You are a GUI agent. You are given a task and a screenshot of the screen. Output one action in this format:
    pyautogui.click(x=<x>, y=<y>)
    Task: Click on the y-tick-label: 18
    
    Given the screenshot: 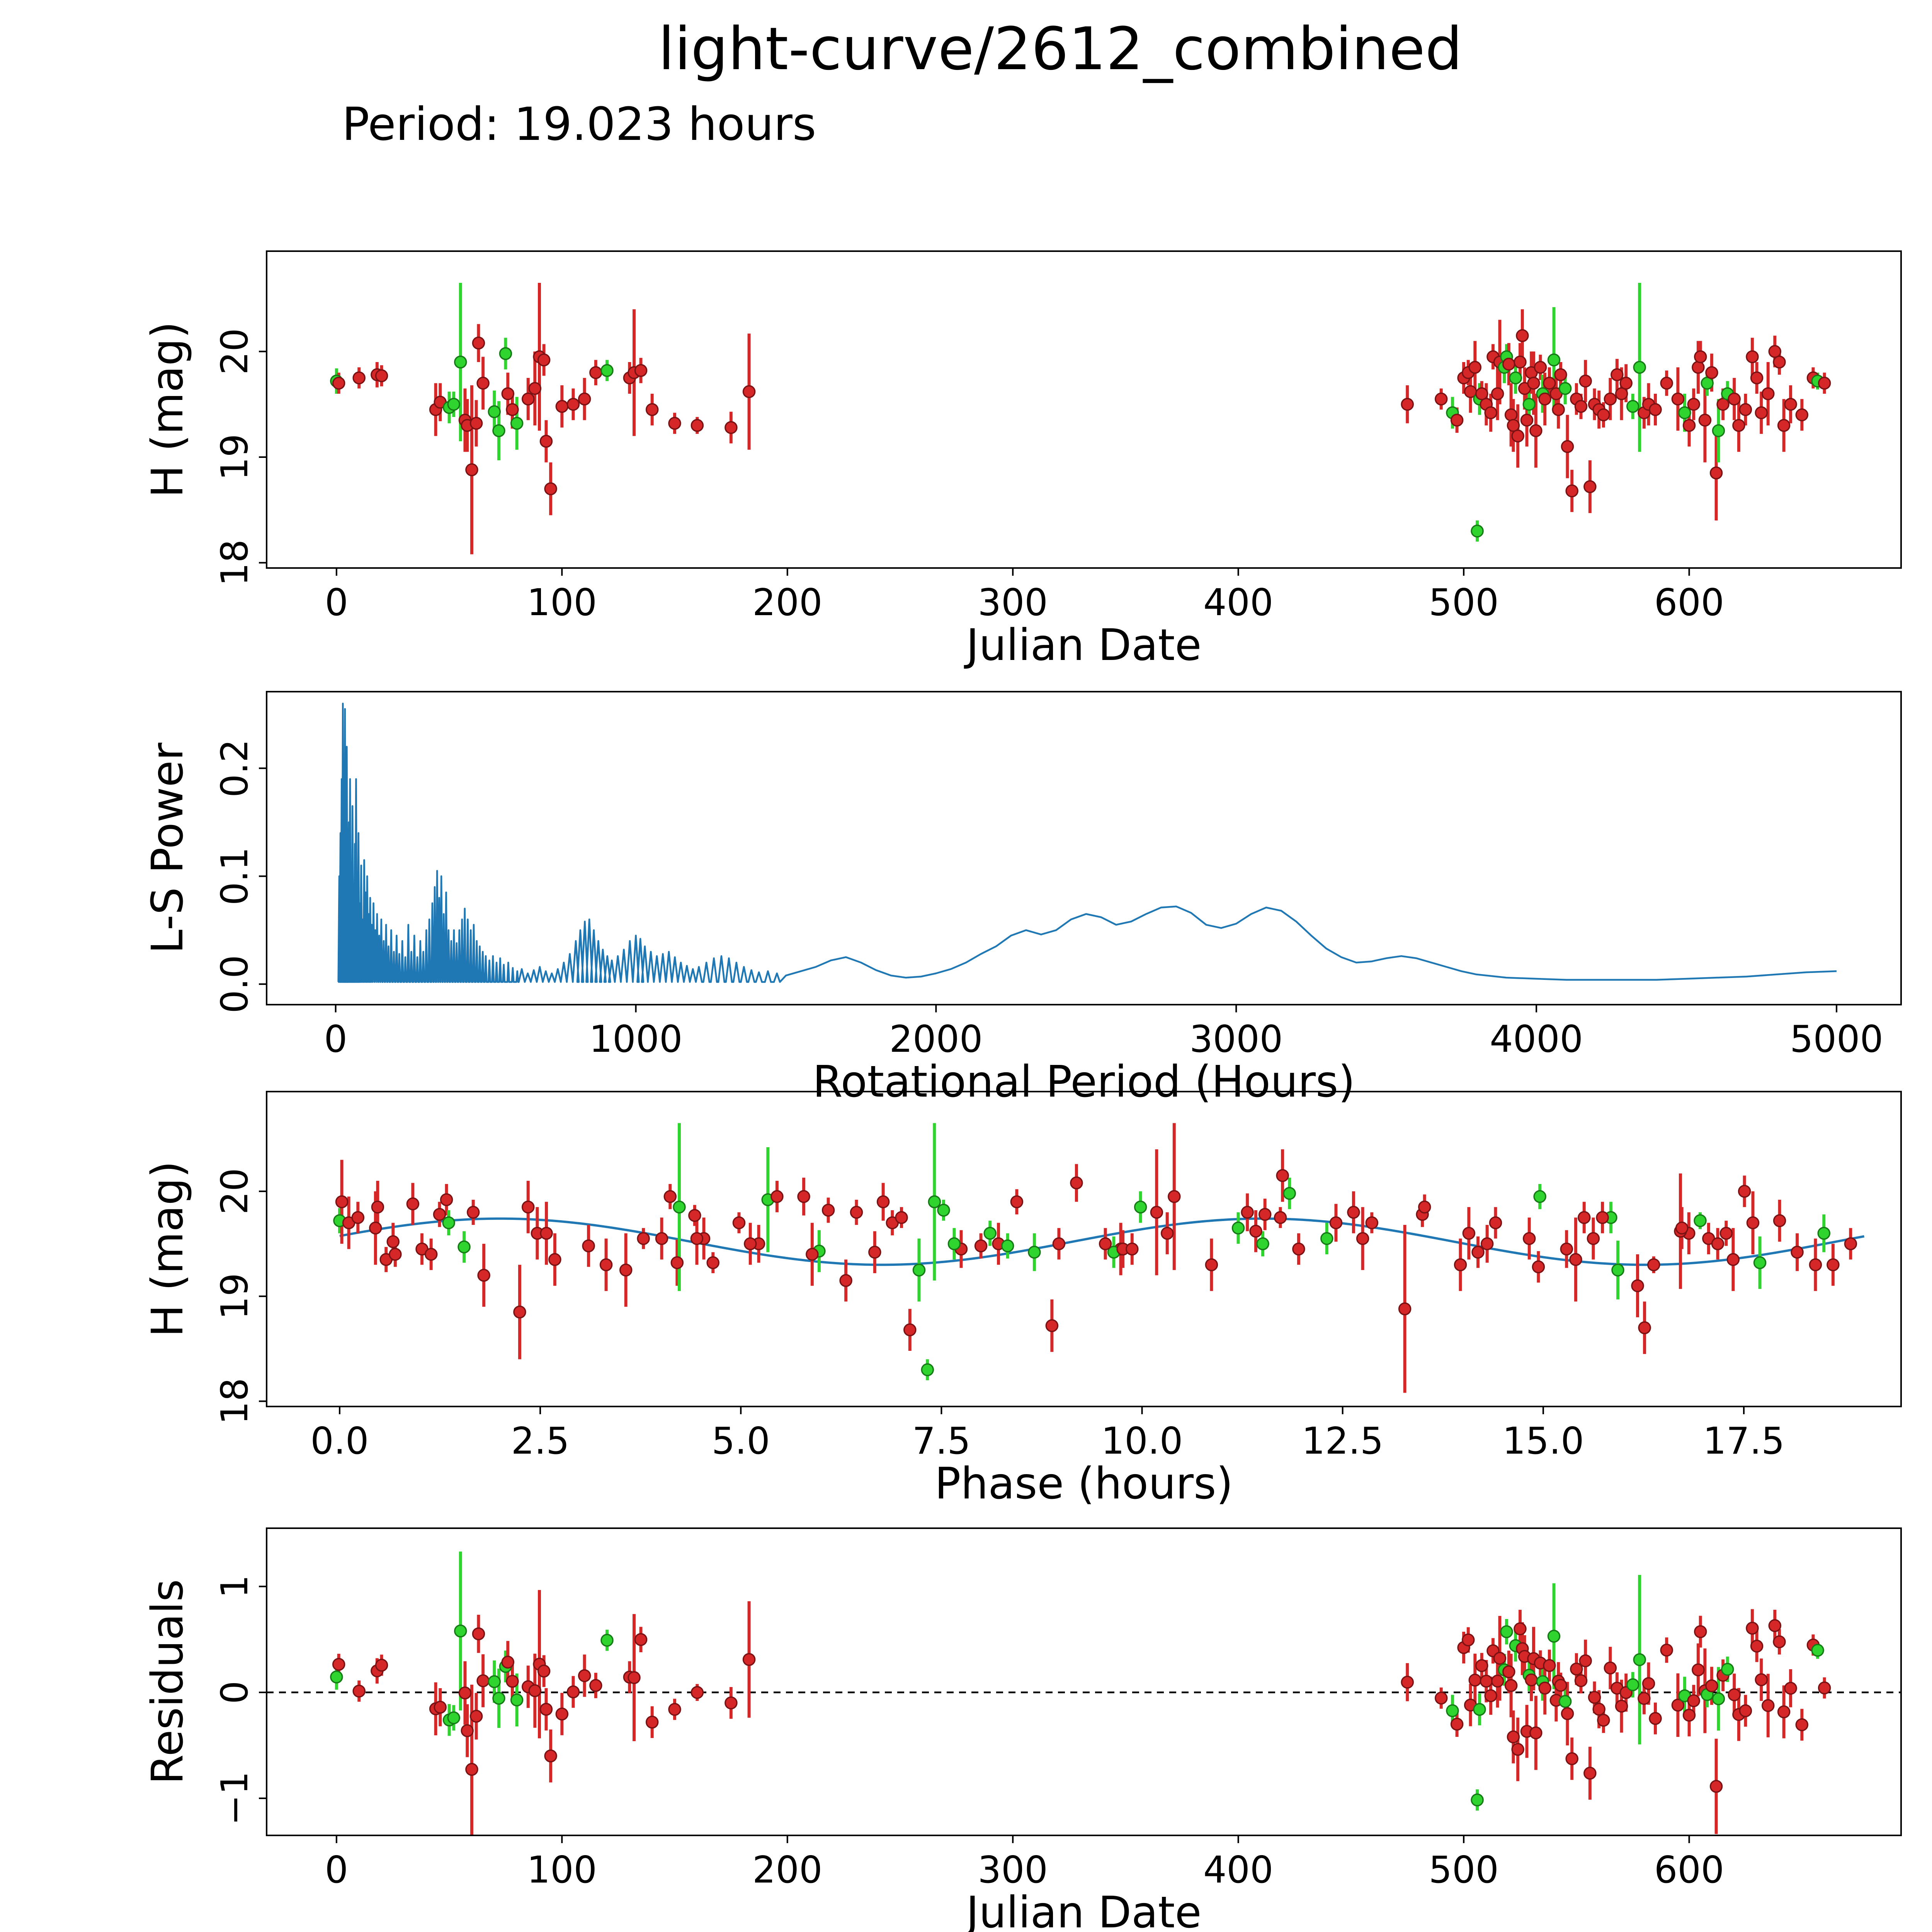 What is the action you would take?
    pyautogui.click(x=235, y=563)
    